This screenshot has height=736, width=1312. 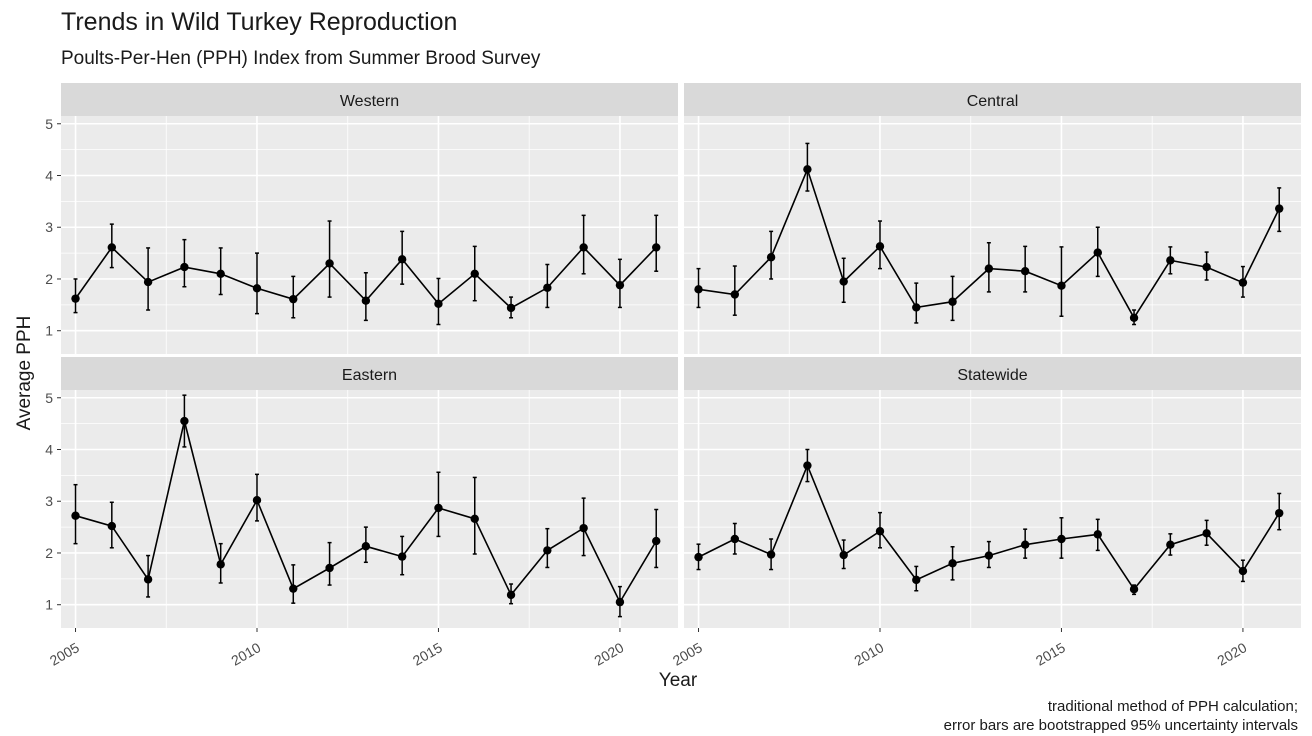 I want to click on facet-strip-western, so click(x=369, y=99).